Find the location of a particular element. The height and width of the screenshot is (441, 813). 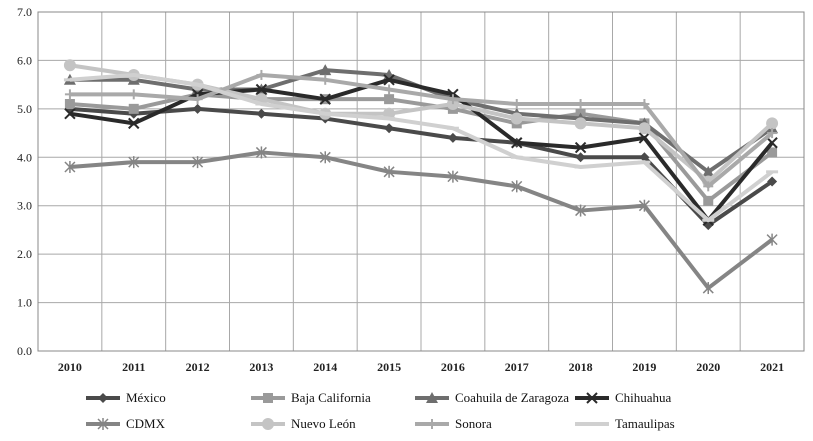

x-tick-label: 2019 is located at coordinates (644, 367).